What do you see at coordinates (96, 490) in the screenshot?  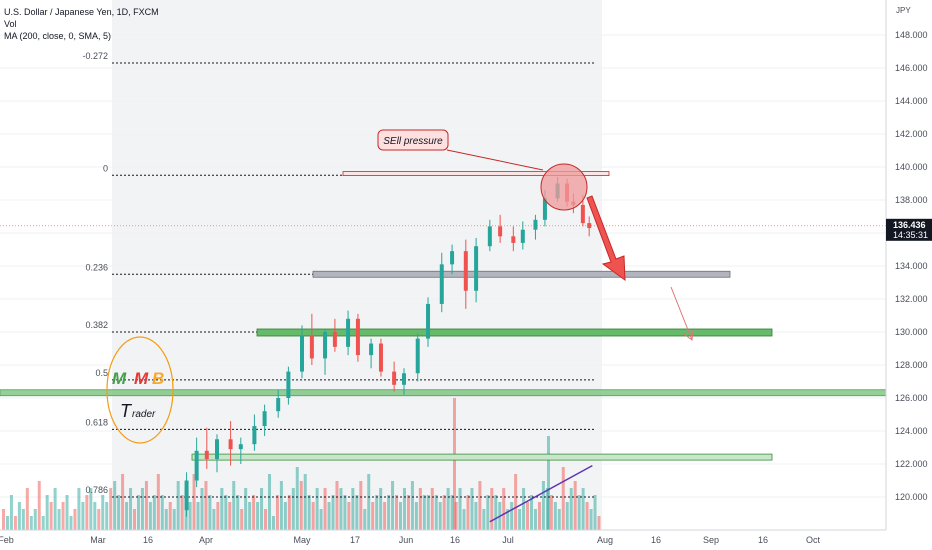 I see `fib-level-label: 0.786` at bounding box center [96, 490].